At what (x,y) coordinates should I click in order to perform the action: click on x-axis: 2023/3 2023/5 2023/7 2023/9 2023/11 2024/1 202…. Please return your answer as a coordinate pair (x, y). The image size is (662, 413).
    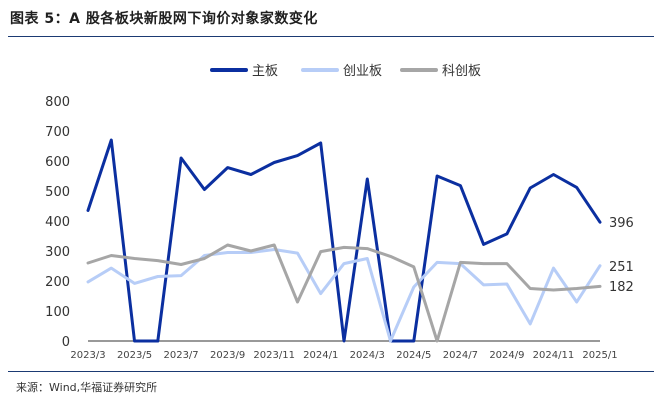
    Looking at the image, I should click on (344, 350).